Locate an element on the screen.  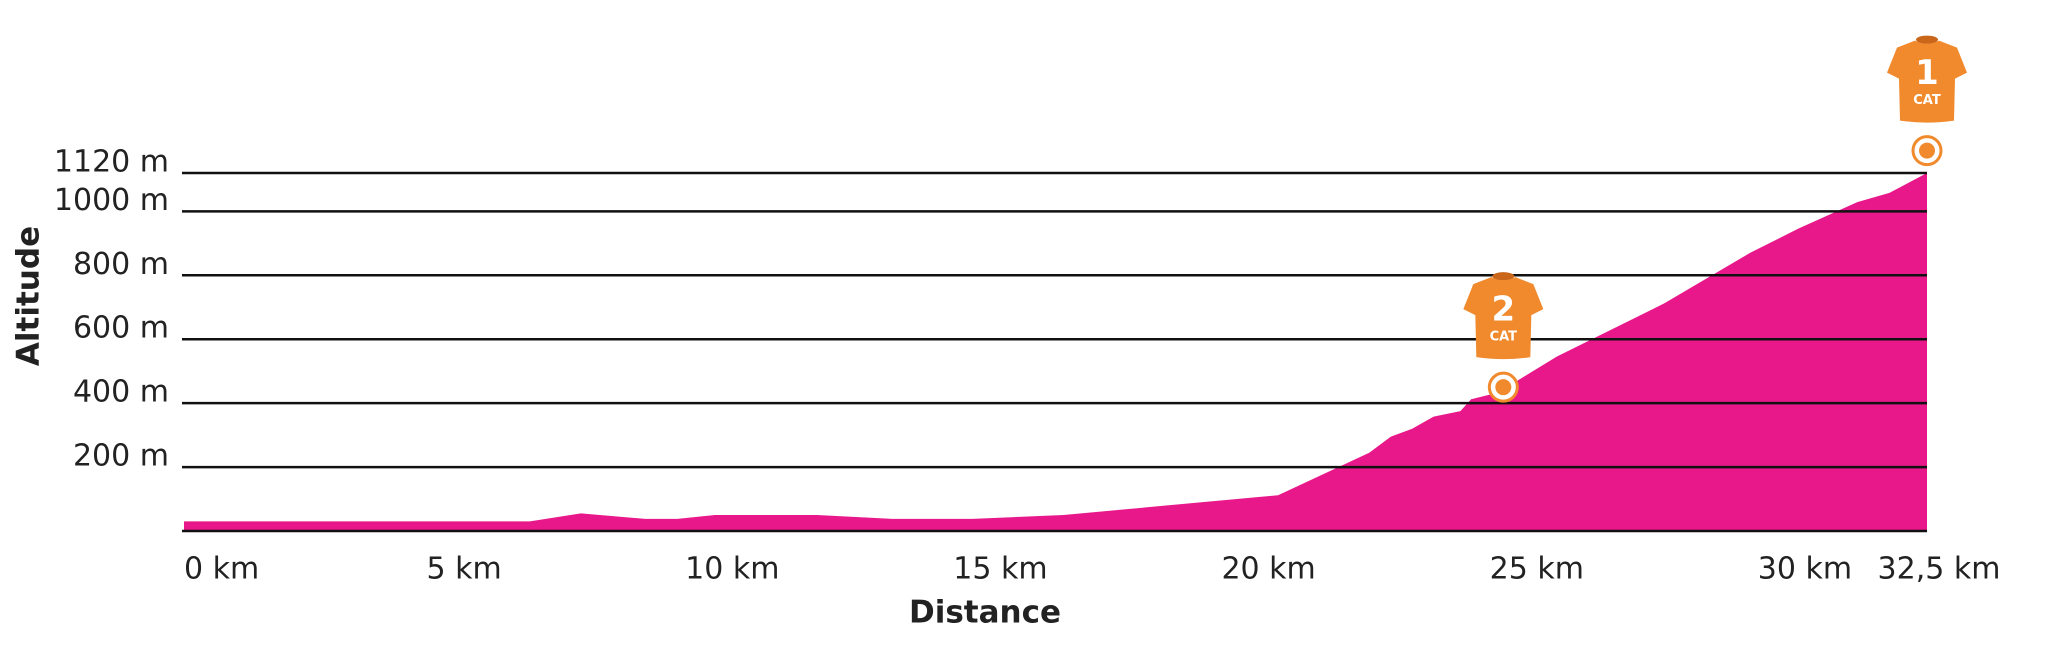
y-tick-label: 400 m is located at coordinates (121, 392).